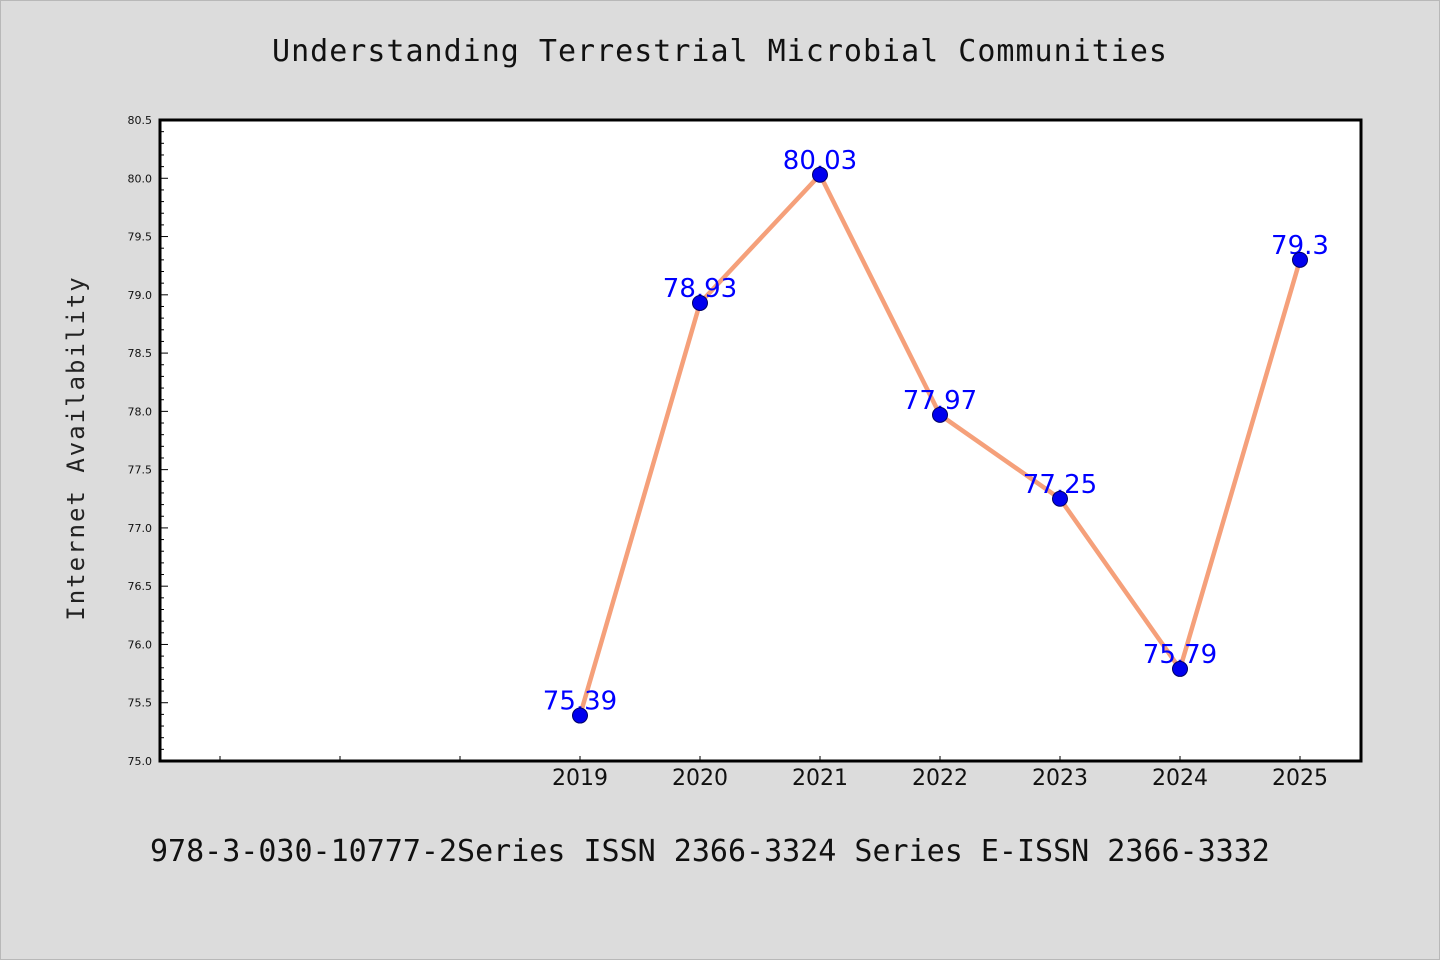  What do you see at coordinates (940, 778) in the screenshot?
I see `x-tick-label: 2022` at bounding box center [940, 778].